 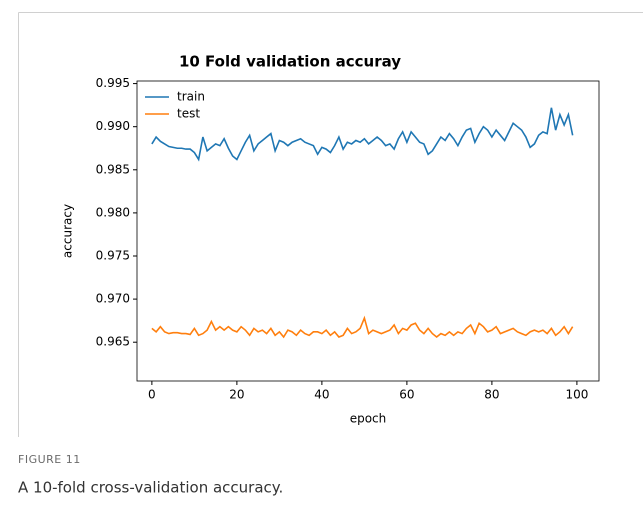 I want to click on x-axis-label: epoch, so click(x=368, y=419).